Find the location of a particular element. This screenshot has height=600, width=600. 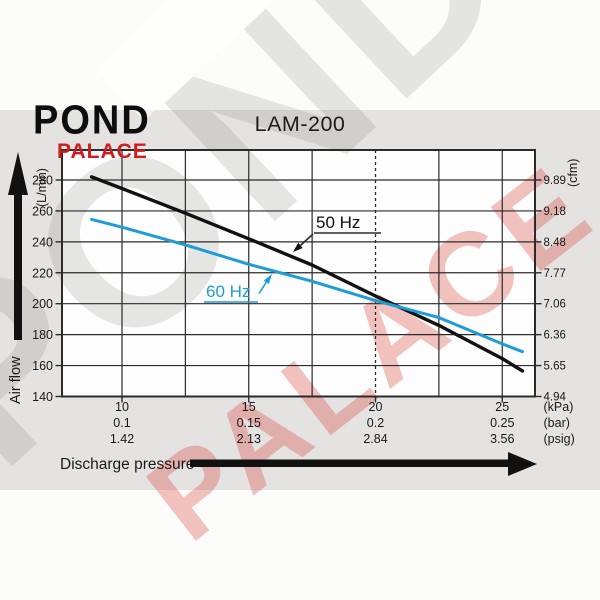

left-axis-unit-label: (L/min) is located at coordinates (42, 187).